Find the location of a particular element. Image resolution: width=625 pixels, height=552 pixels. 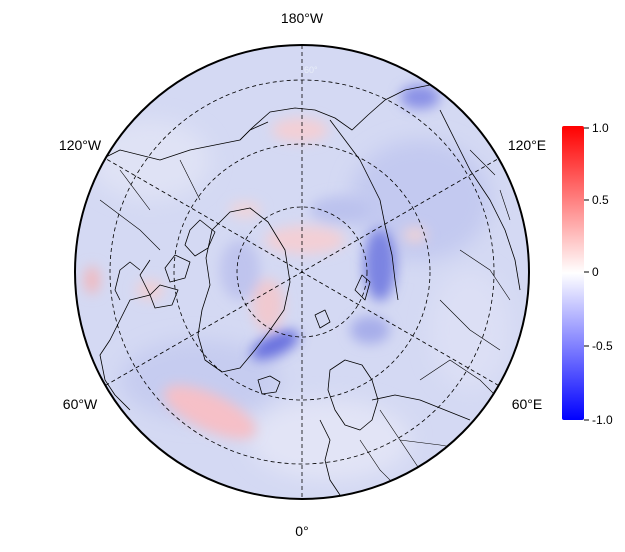

colorbar-ticks is located at coordinates (586, 274).